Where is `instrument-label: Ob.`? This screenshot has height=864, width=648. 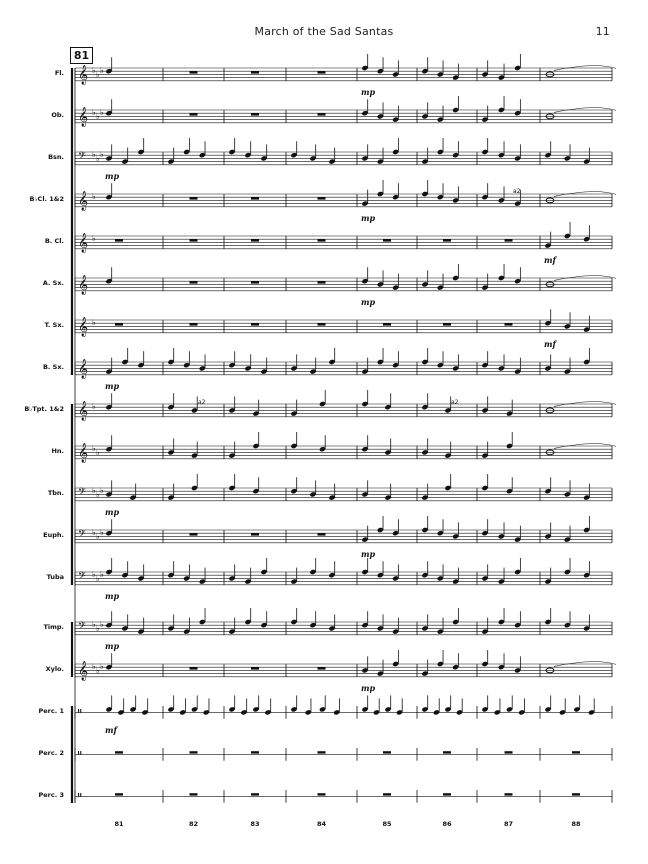
instrument-label: Ob. is located at coordinates (57, 115).